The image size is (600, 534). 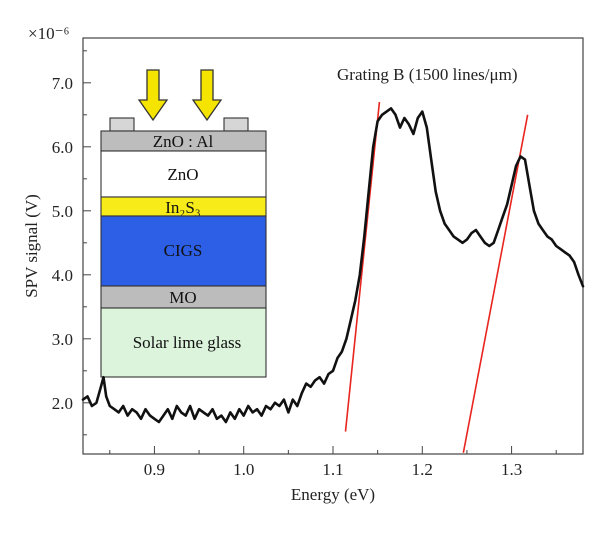 I want to click on layer-zno, so click(x=183, y=174).